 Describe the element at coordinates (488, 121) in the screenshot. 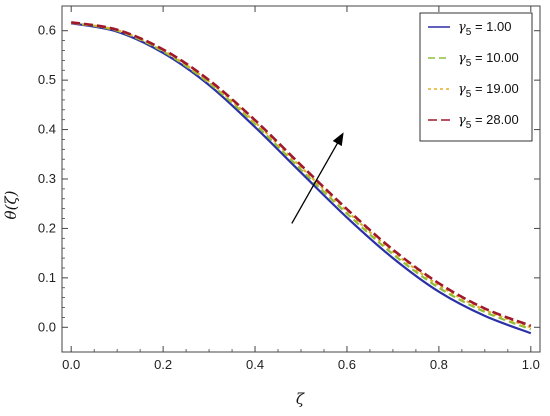

I see `legend-label-3: γ5 = 28.00` at that location.